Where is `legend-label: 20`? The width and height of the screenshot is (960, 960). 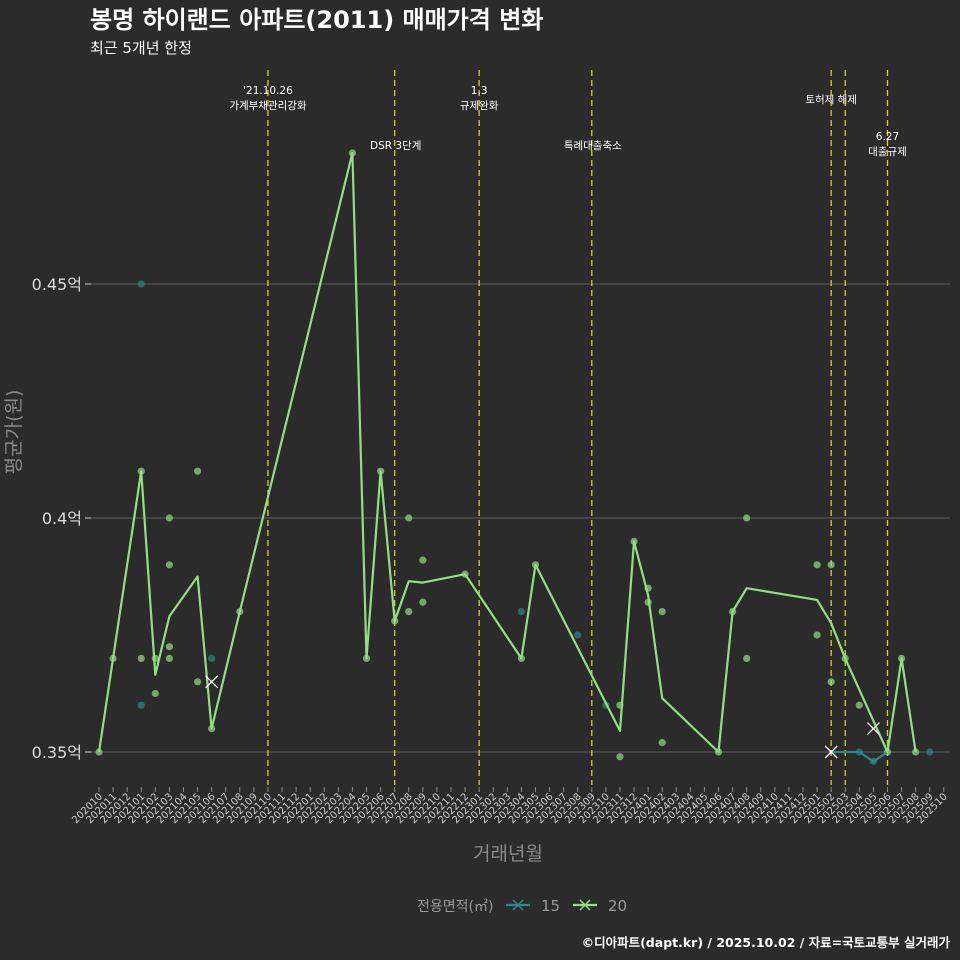
legend-label: 20 is located at coordinates (617, 906).